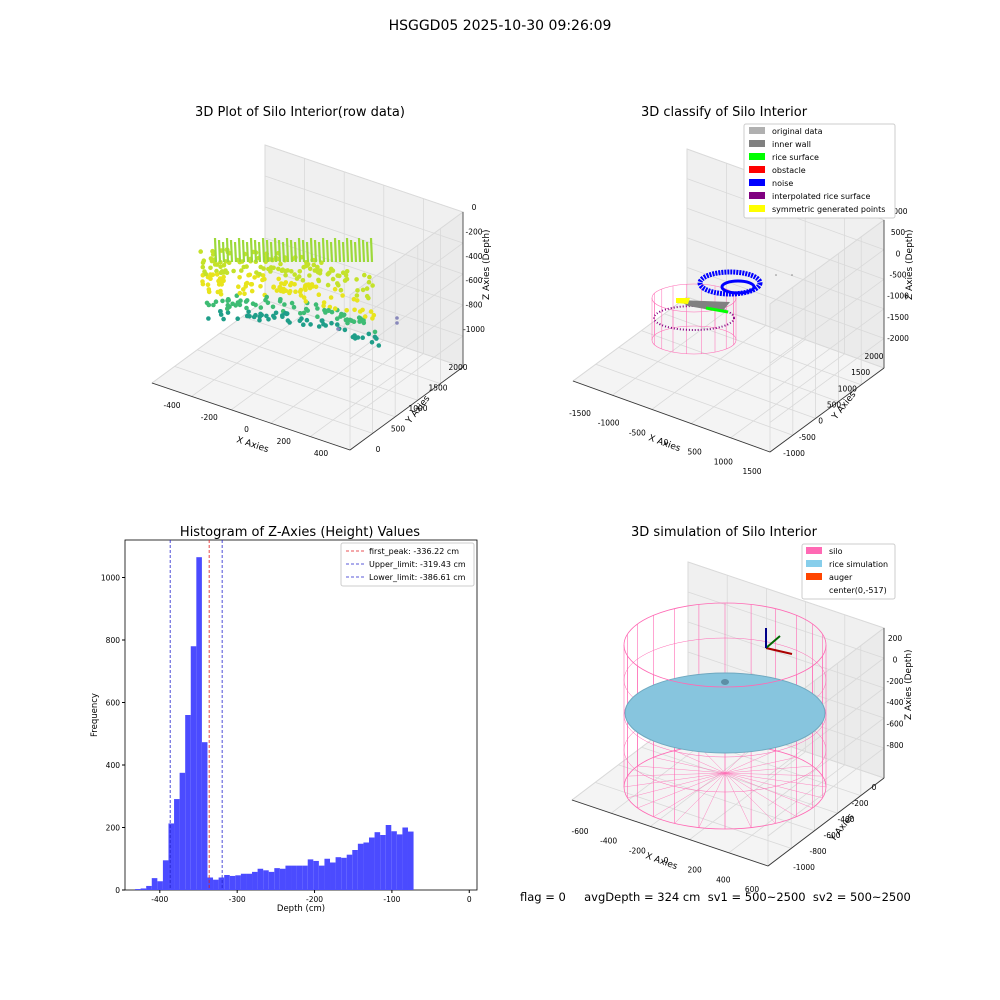 Image resolution: width=1000 pixels, height=1000 pixels. What do you see at coordinates (637, 432) in the screenshot?
I see `classify-x-tick-label: -500` at bounding box center [637, 432].